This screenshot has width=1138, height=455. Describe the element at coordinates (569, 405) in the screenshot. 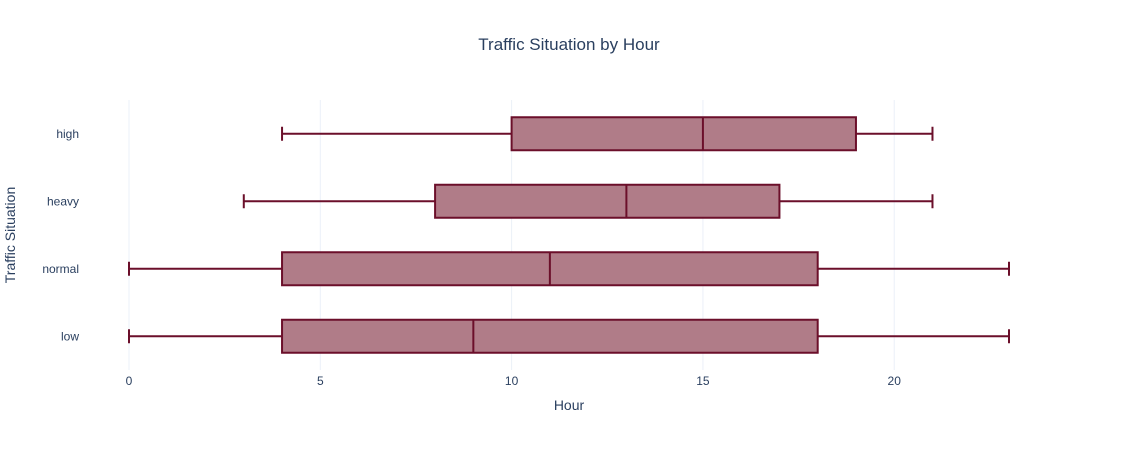

I see `x-axis-title: Hour` at that location.